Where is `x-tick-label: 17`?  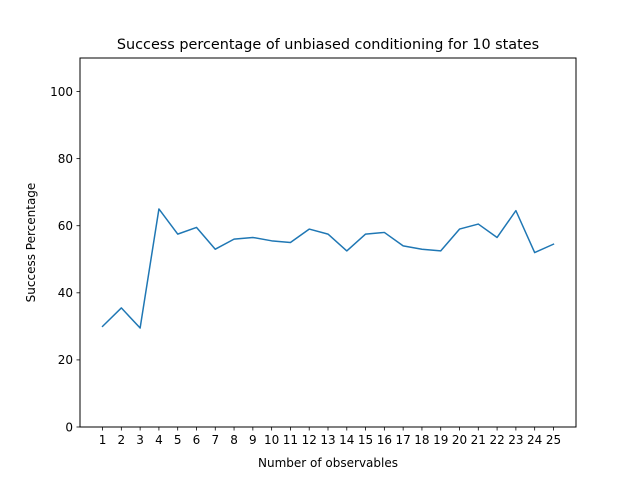
x-tick-label: 17 is located at coordinates (403, 440).